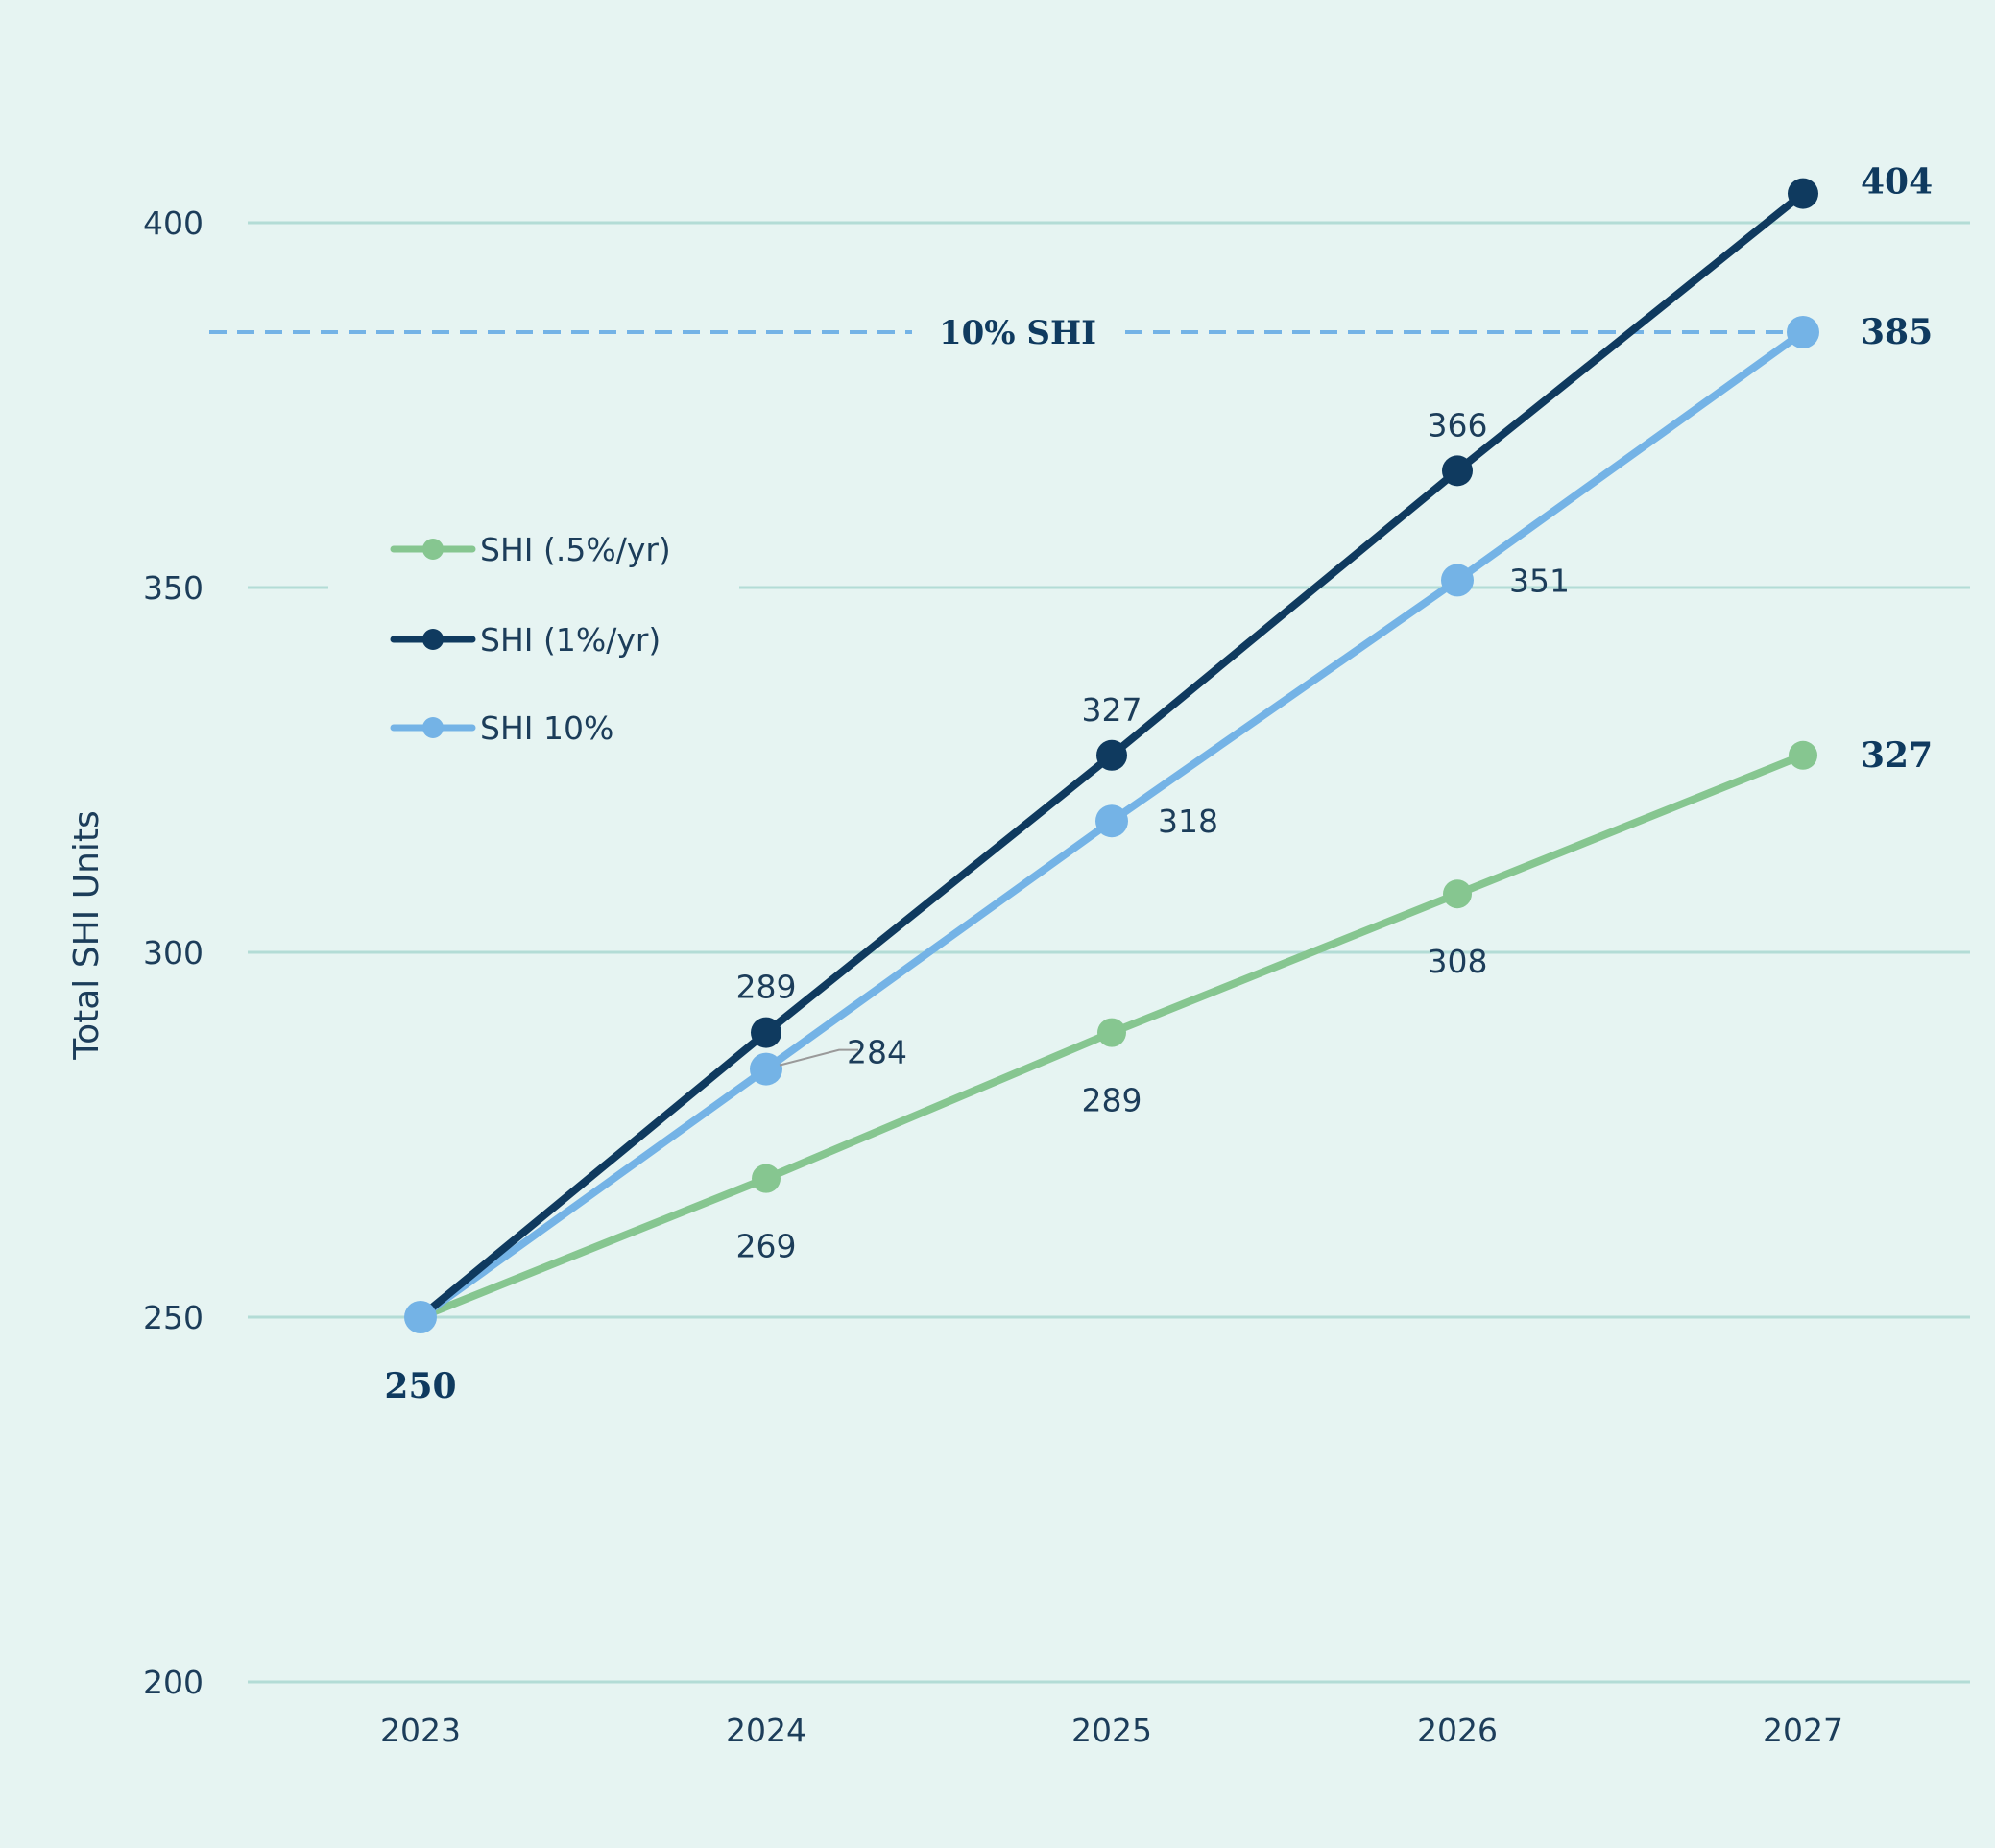 The height and width of the screenshot is (1848, 1995). Describe the element at coordinates (547, 728) in the screenshot. I see `legend-label: SHI 10%` at that location.